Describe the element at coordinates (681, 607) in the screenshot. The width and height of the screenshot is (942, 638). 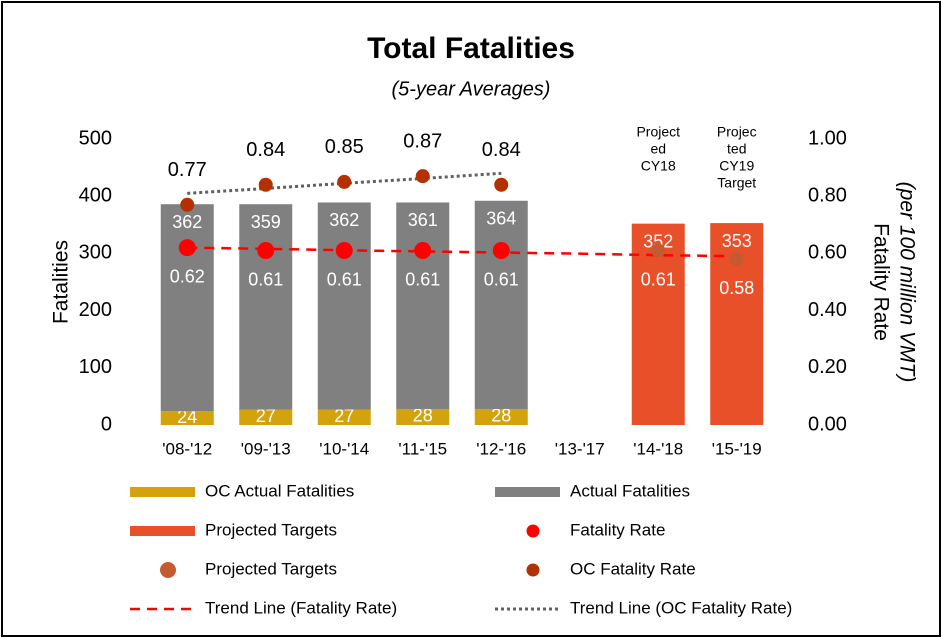
I see `legend-label: Trend Line (OC Fatality Rate)` at that location.